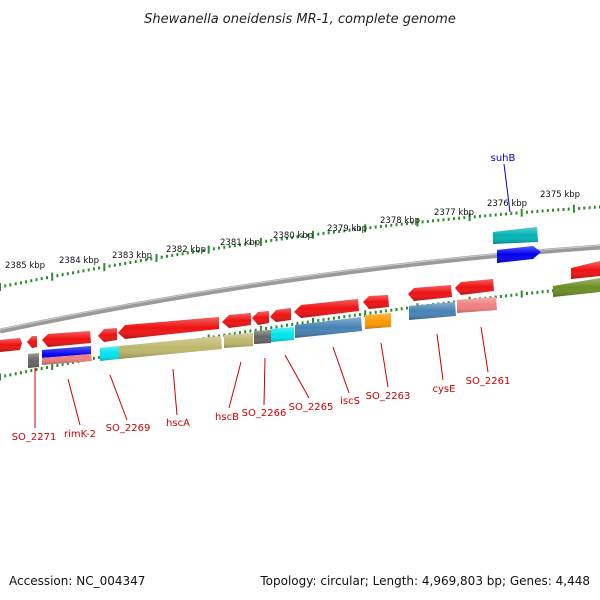  Describe the element at coordinates (25, 266) in the screenshot. I see `kbp-label: 2385 kbp` at that location.